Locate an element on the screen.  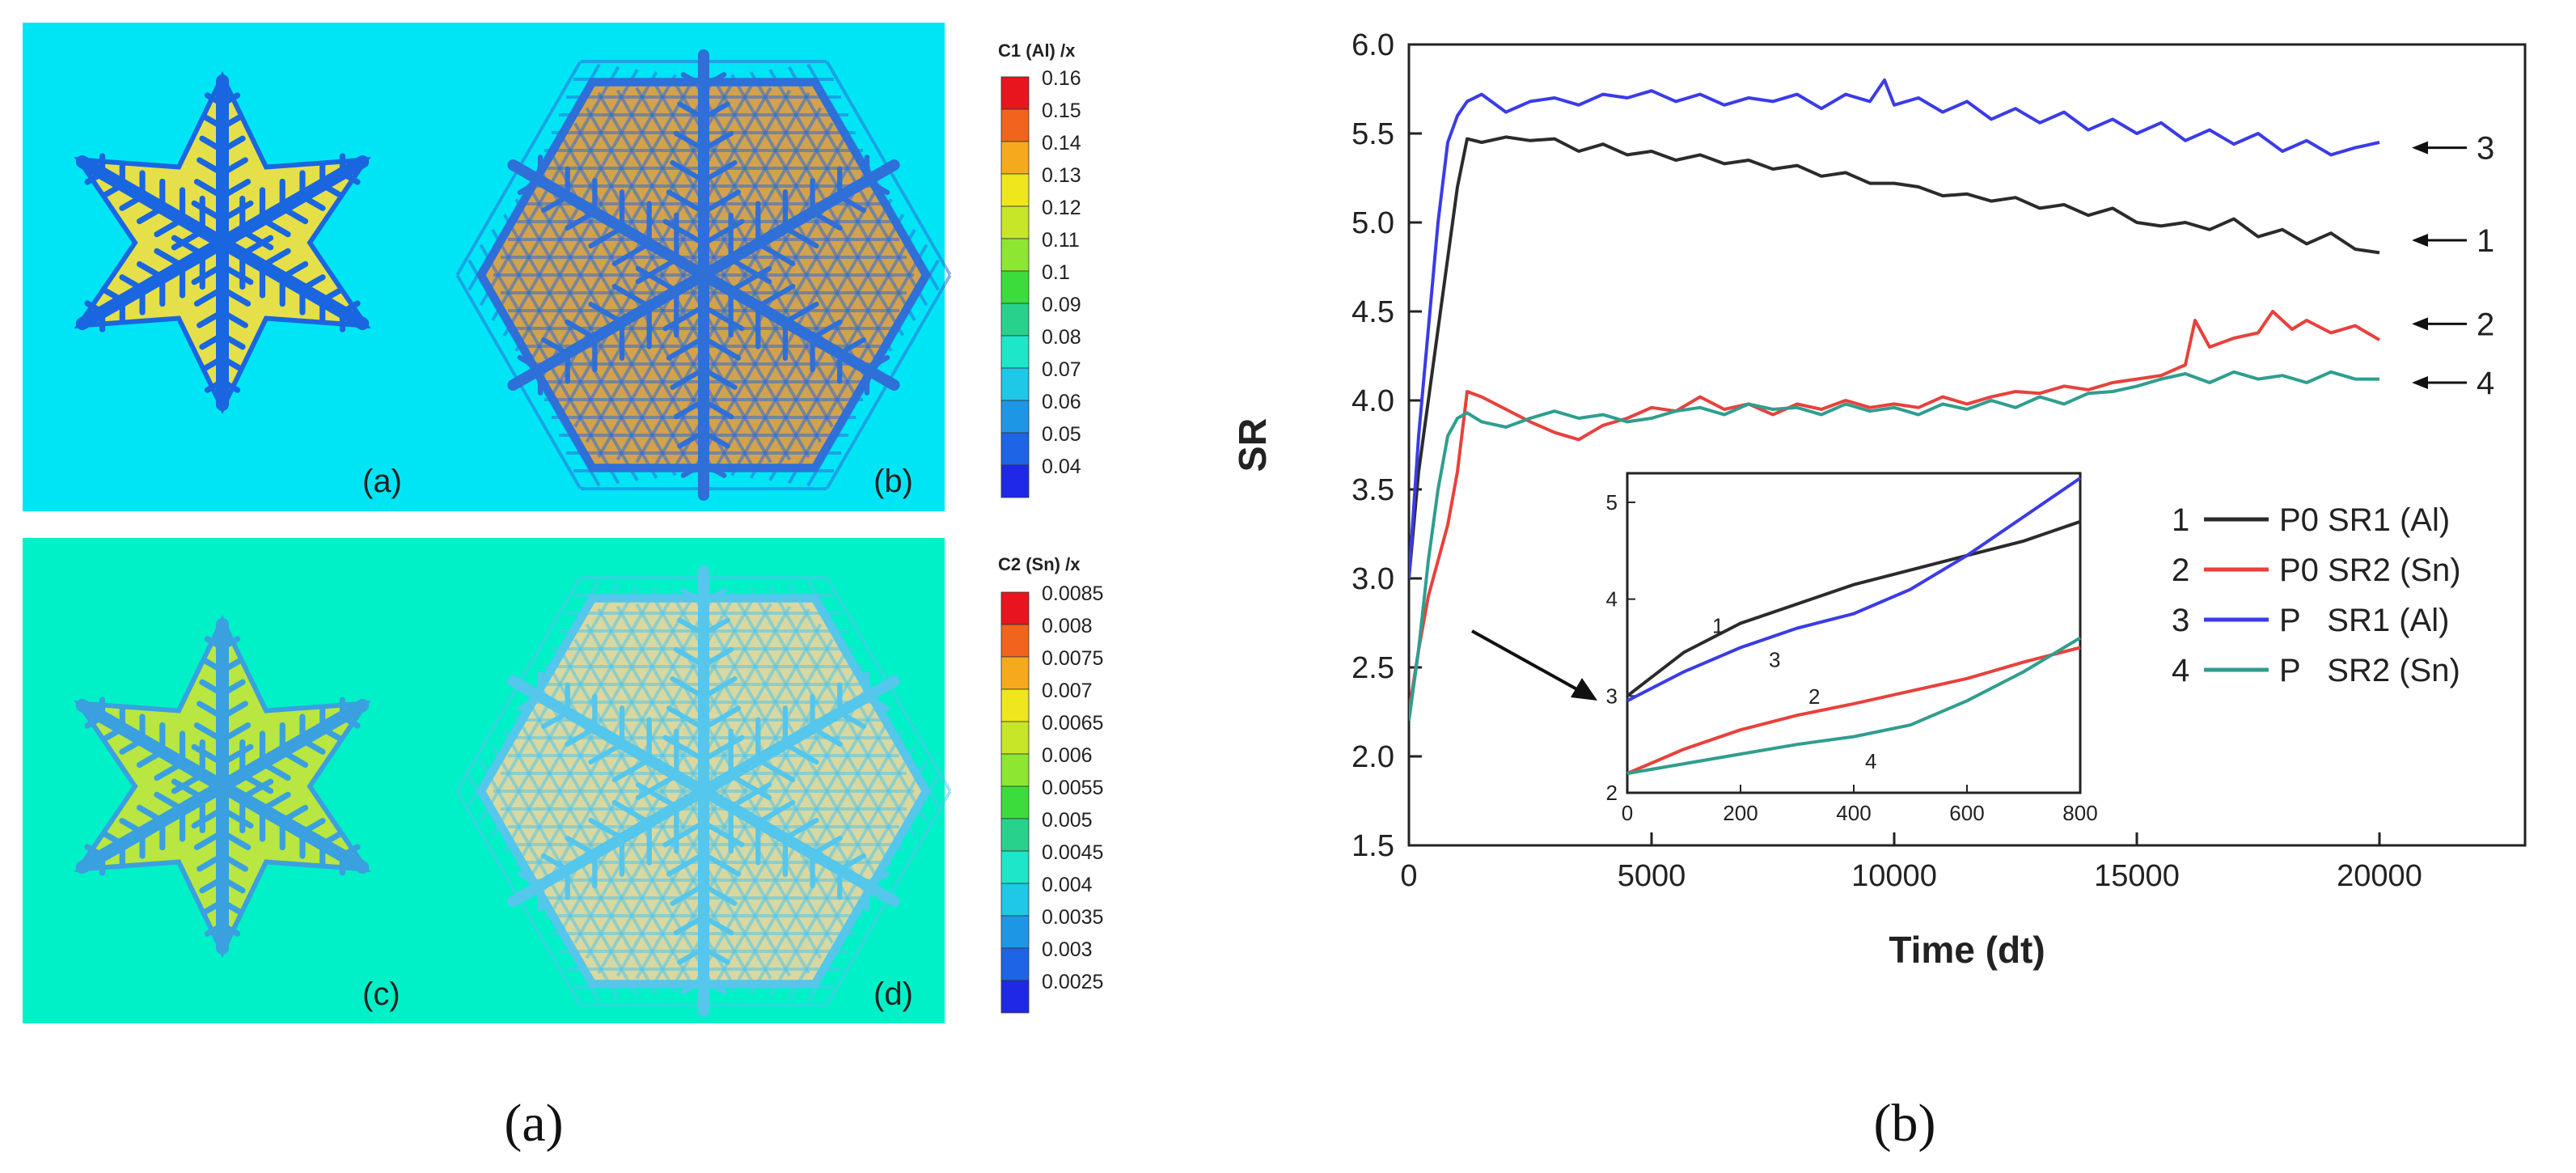
colorbar-label: 0.09 is located at coordinates (1061, 305).